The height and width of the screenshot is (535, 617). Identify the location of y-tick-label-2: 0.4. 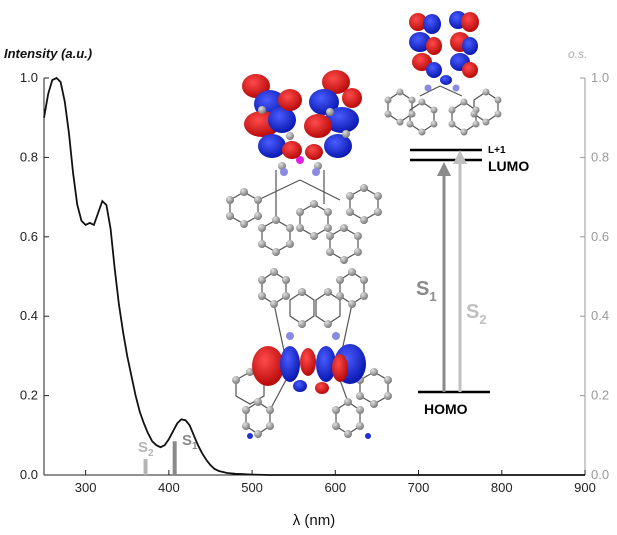
(29, 315).